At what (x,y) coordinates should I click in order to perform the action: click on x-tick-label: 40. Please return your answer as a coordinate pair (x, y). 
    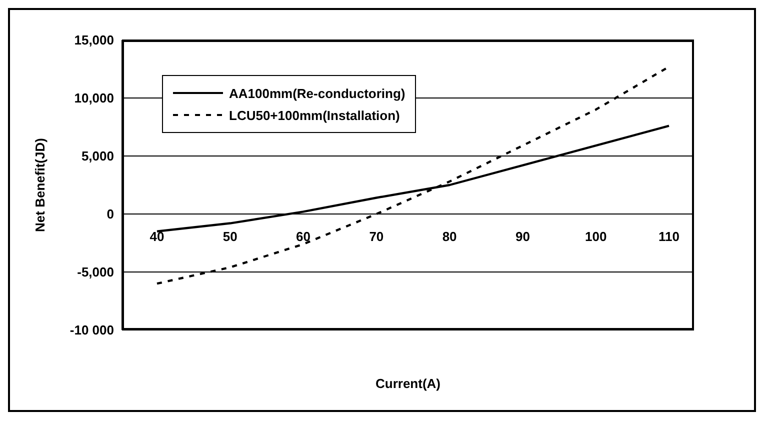
    Looking at the image, I should click on (157, 236).